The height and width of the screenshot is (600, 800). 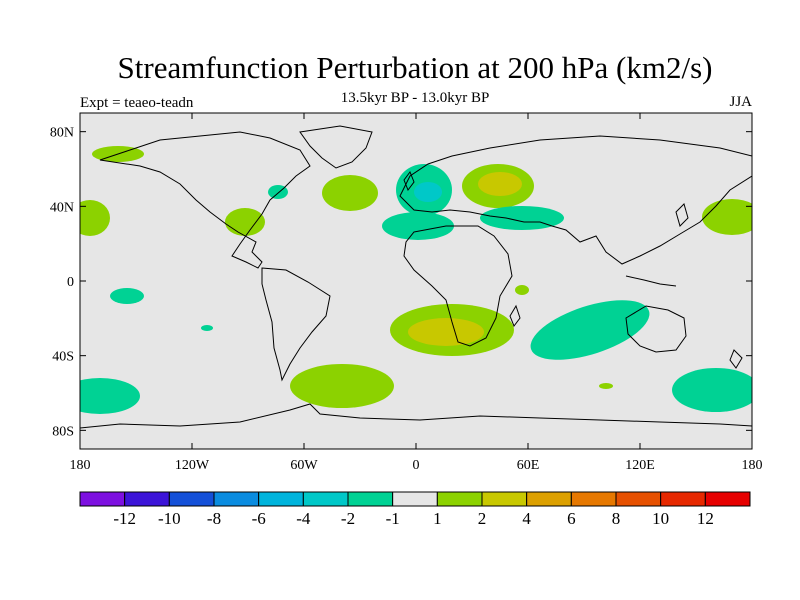 What do you see at coordinates (95, 218) in the screenshot?
I see `anomaly-pos-west-pacific-edge` at bounding box center [95, 218].